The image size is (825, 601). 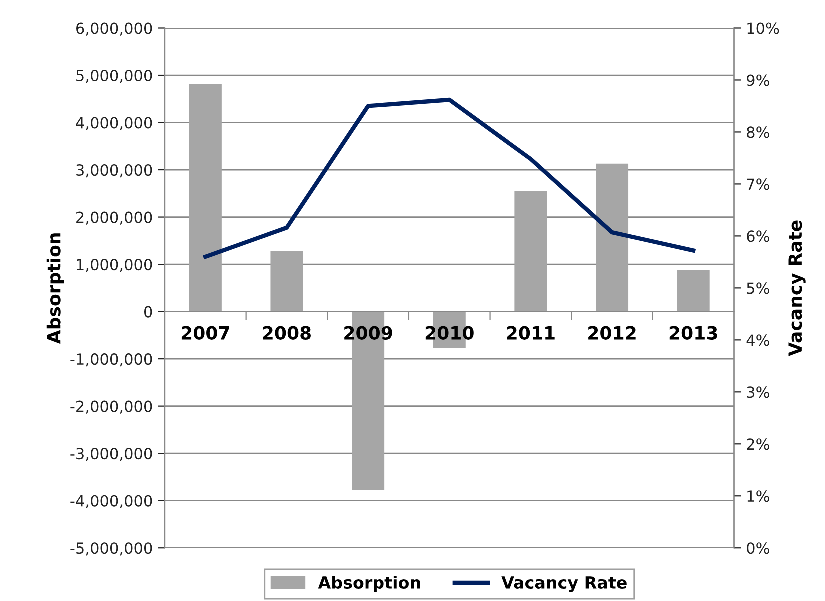 I want to click on y2-tick-label: 7%, so click(x=758, y=184).